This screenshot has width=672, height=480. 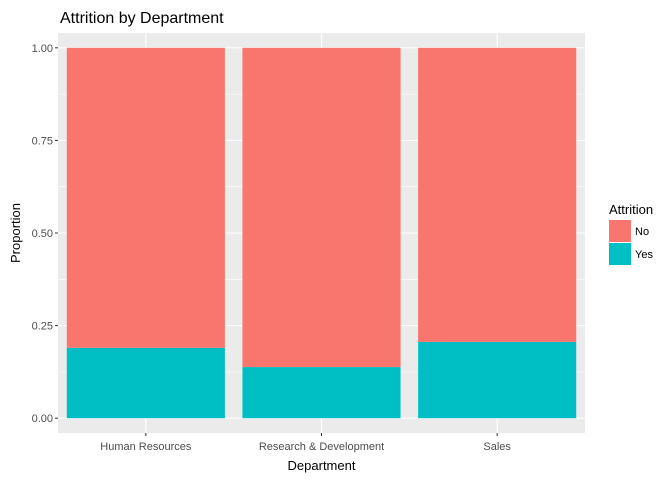 I want to click on chart-title: Attrition by Department, so click(x=142, y=18).